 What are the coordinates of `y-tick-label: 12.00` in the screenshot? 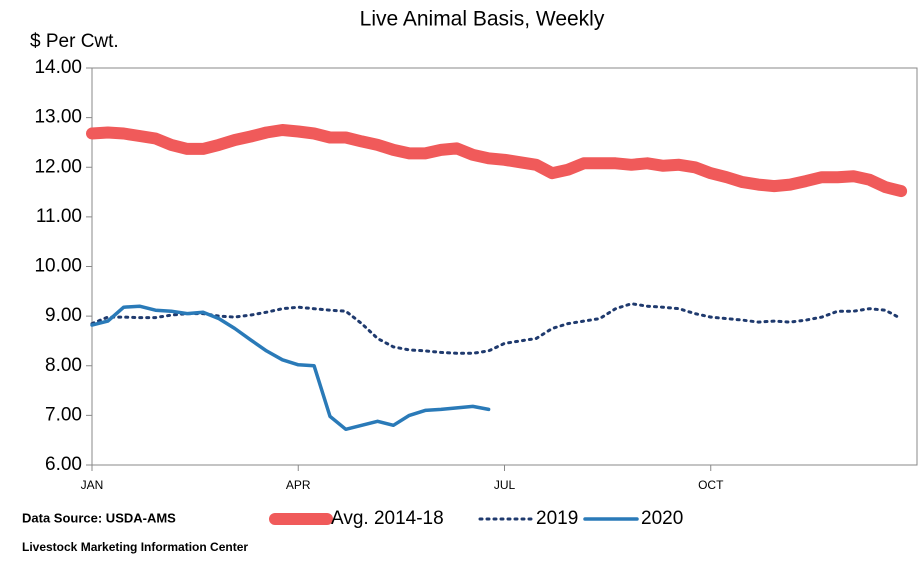 It's located at (58, 166).